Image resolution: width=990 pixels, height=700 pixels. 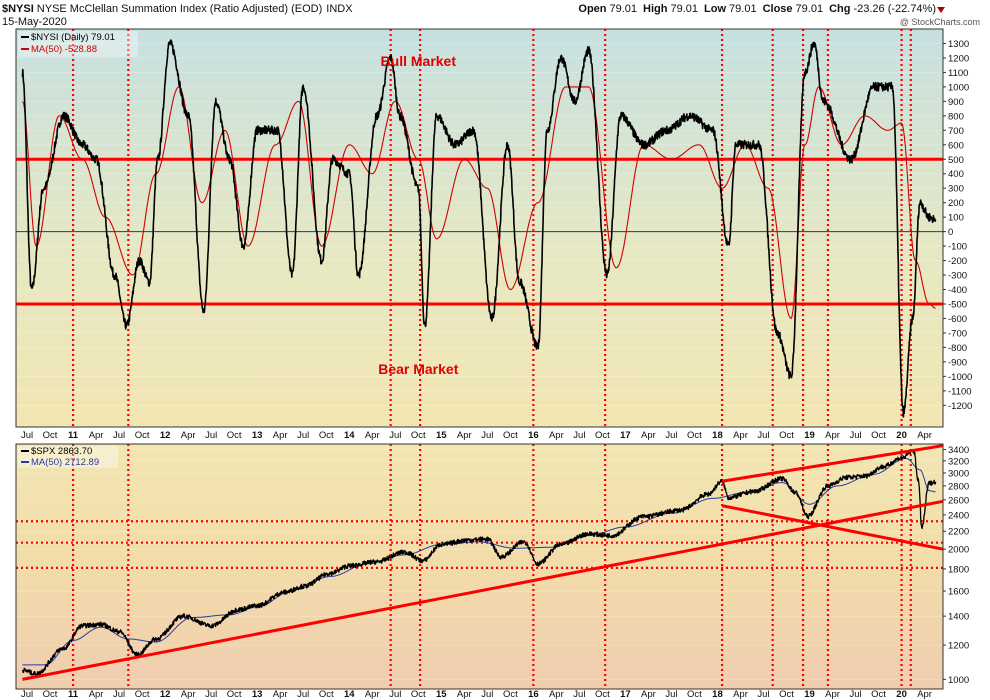 I want to click on nysi-legend: $NYSI (Daily) 79.01 MA(50) -528.88, so click(x=78, y=44).